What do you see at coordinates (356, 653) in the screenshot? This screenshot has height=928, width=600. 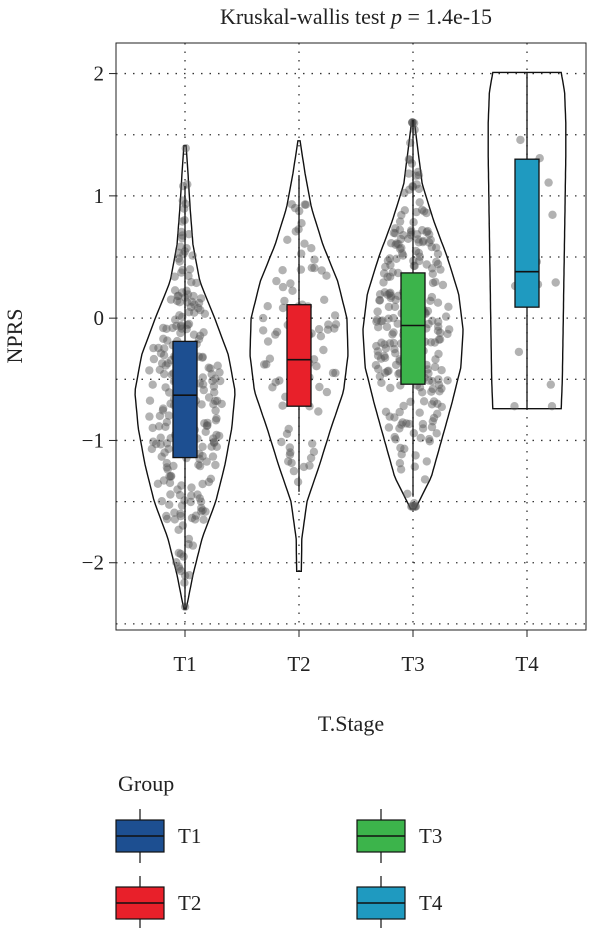 I see `x-axis: T1 T2 T3 T4` at bounding box center [356, 653].